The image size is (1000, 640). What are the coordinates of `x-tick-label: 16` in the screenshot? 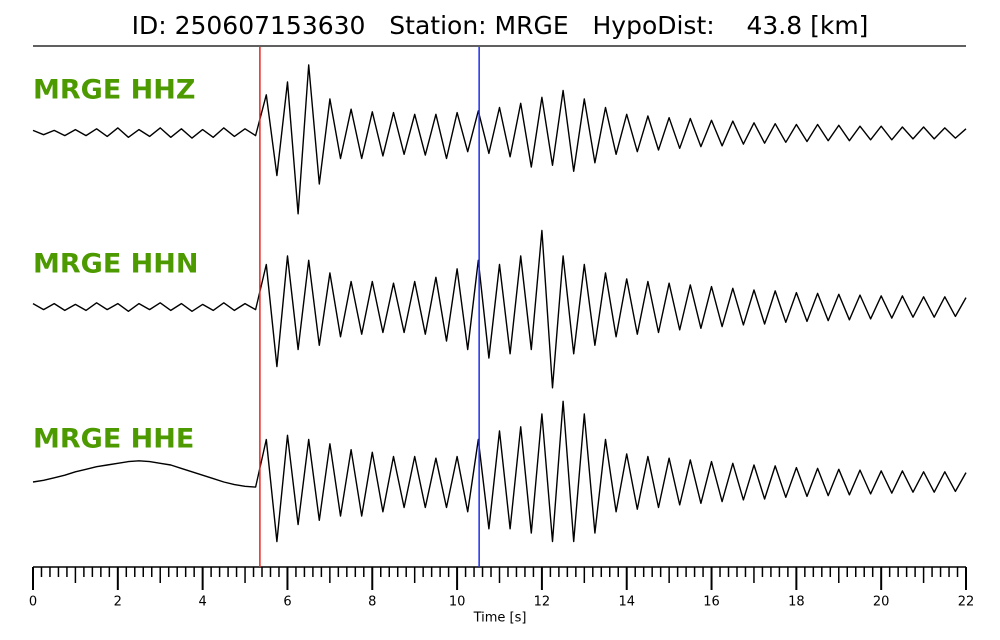 It's located at (711, 602).